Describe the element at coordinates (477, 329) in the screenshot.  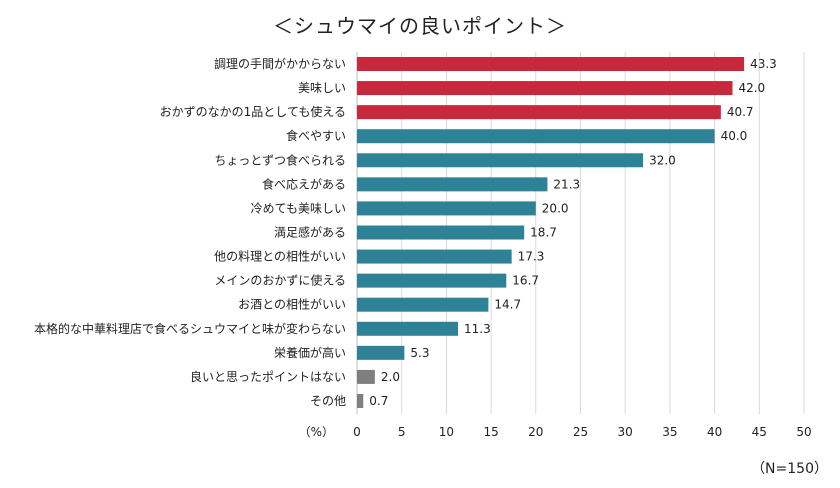
I see `data-label: 11.3` at that location.